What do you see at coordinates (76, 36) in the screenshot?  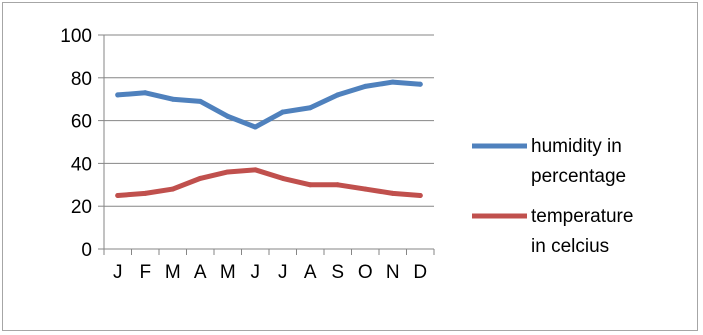 I see `y-tick-label: 100` at bounding box center [76, 36].